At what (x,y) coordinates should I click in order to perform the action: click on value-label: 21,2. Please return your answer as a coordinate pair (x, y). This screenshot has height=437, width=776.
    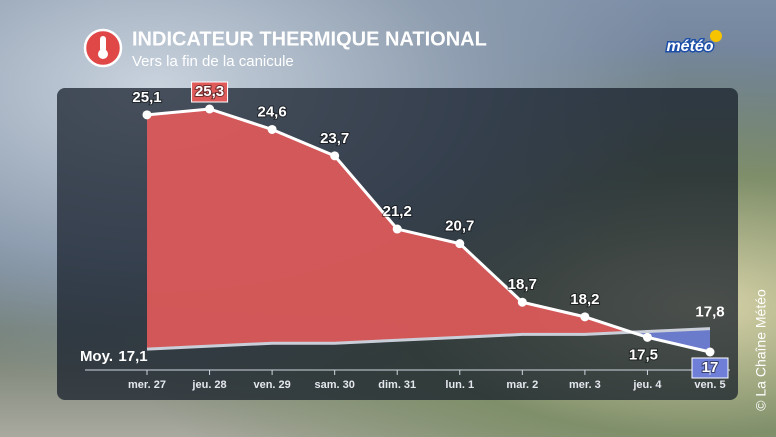
    Looking at the image, I should click on (397, 211).